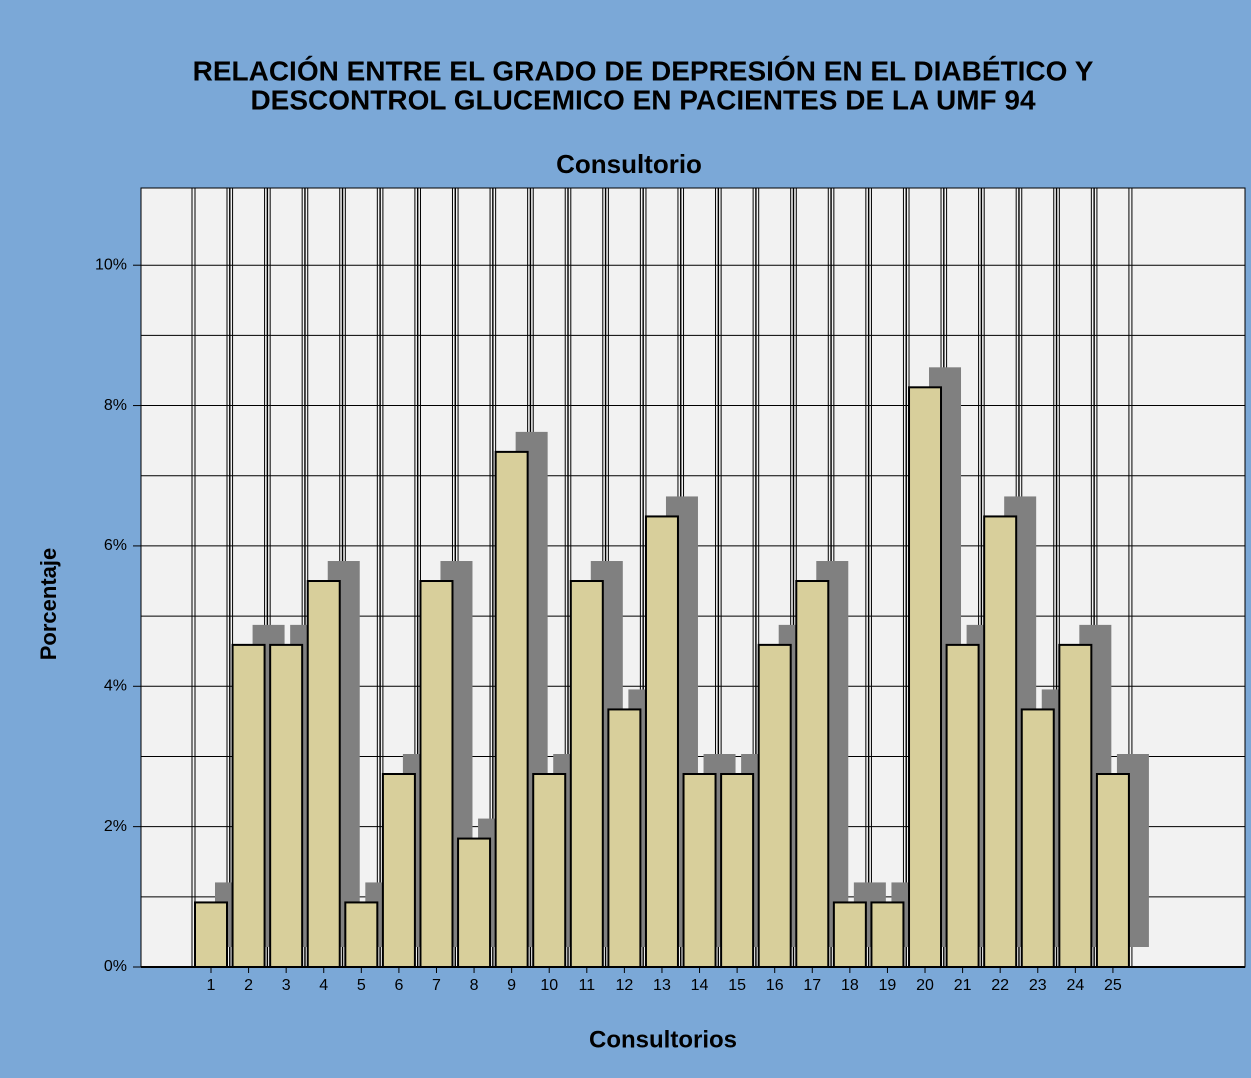  What do you see at coordinates (925, 985) in the screenshot?
I see `x-tick-label: 20` at bounding box center [925, 985].